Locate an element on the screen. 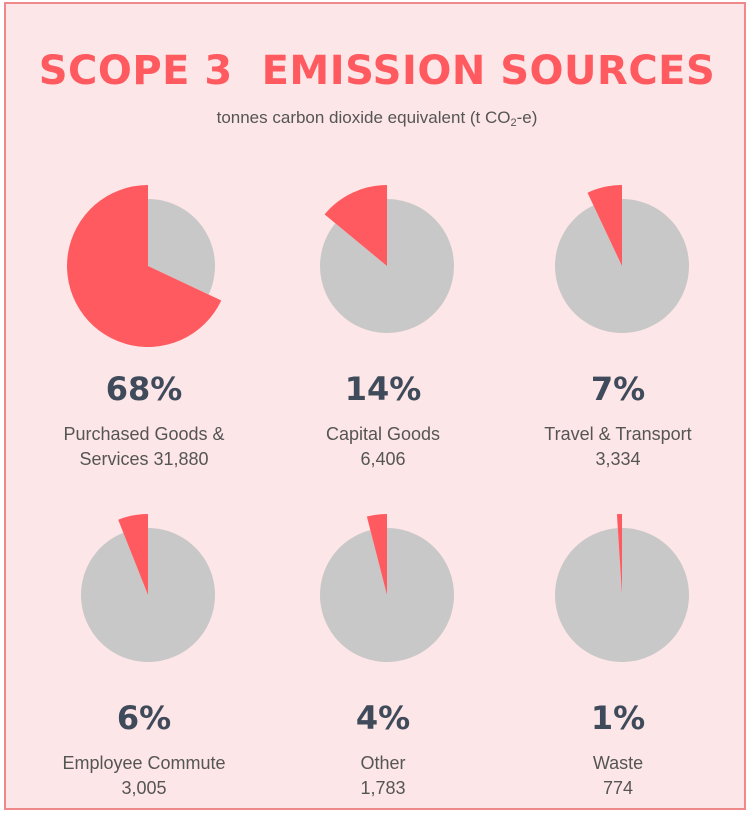  category-label: Employee Commute 3,005 is located at coordinates (144, 776).